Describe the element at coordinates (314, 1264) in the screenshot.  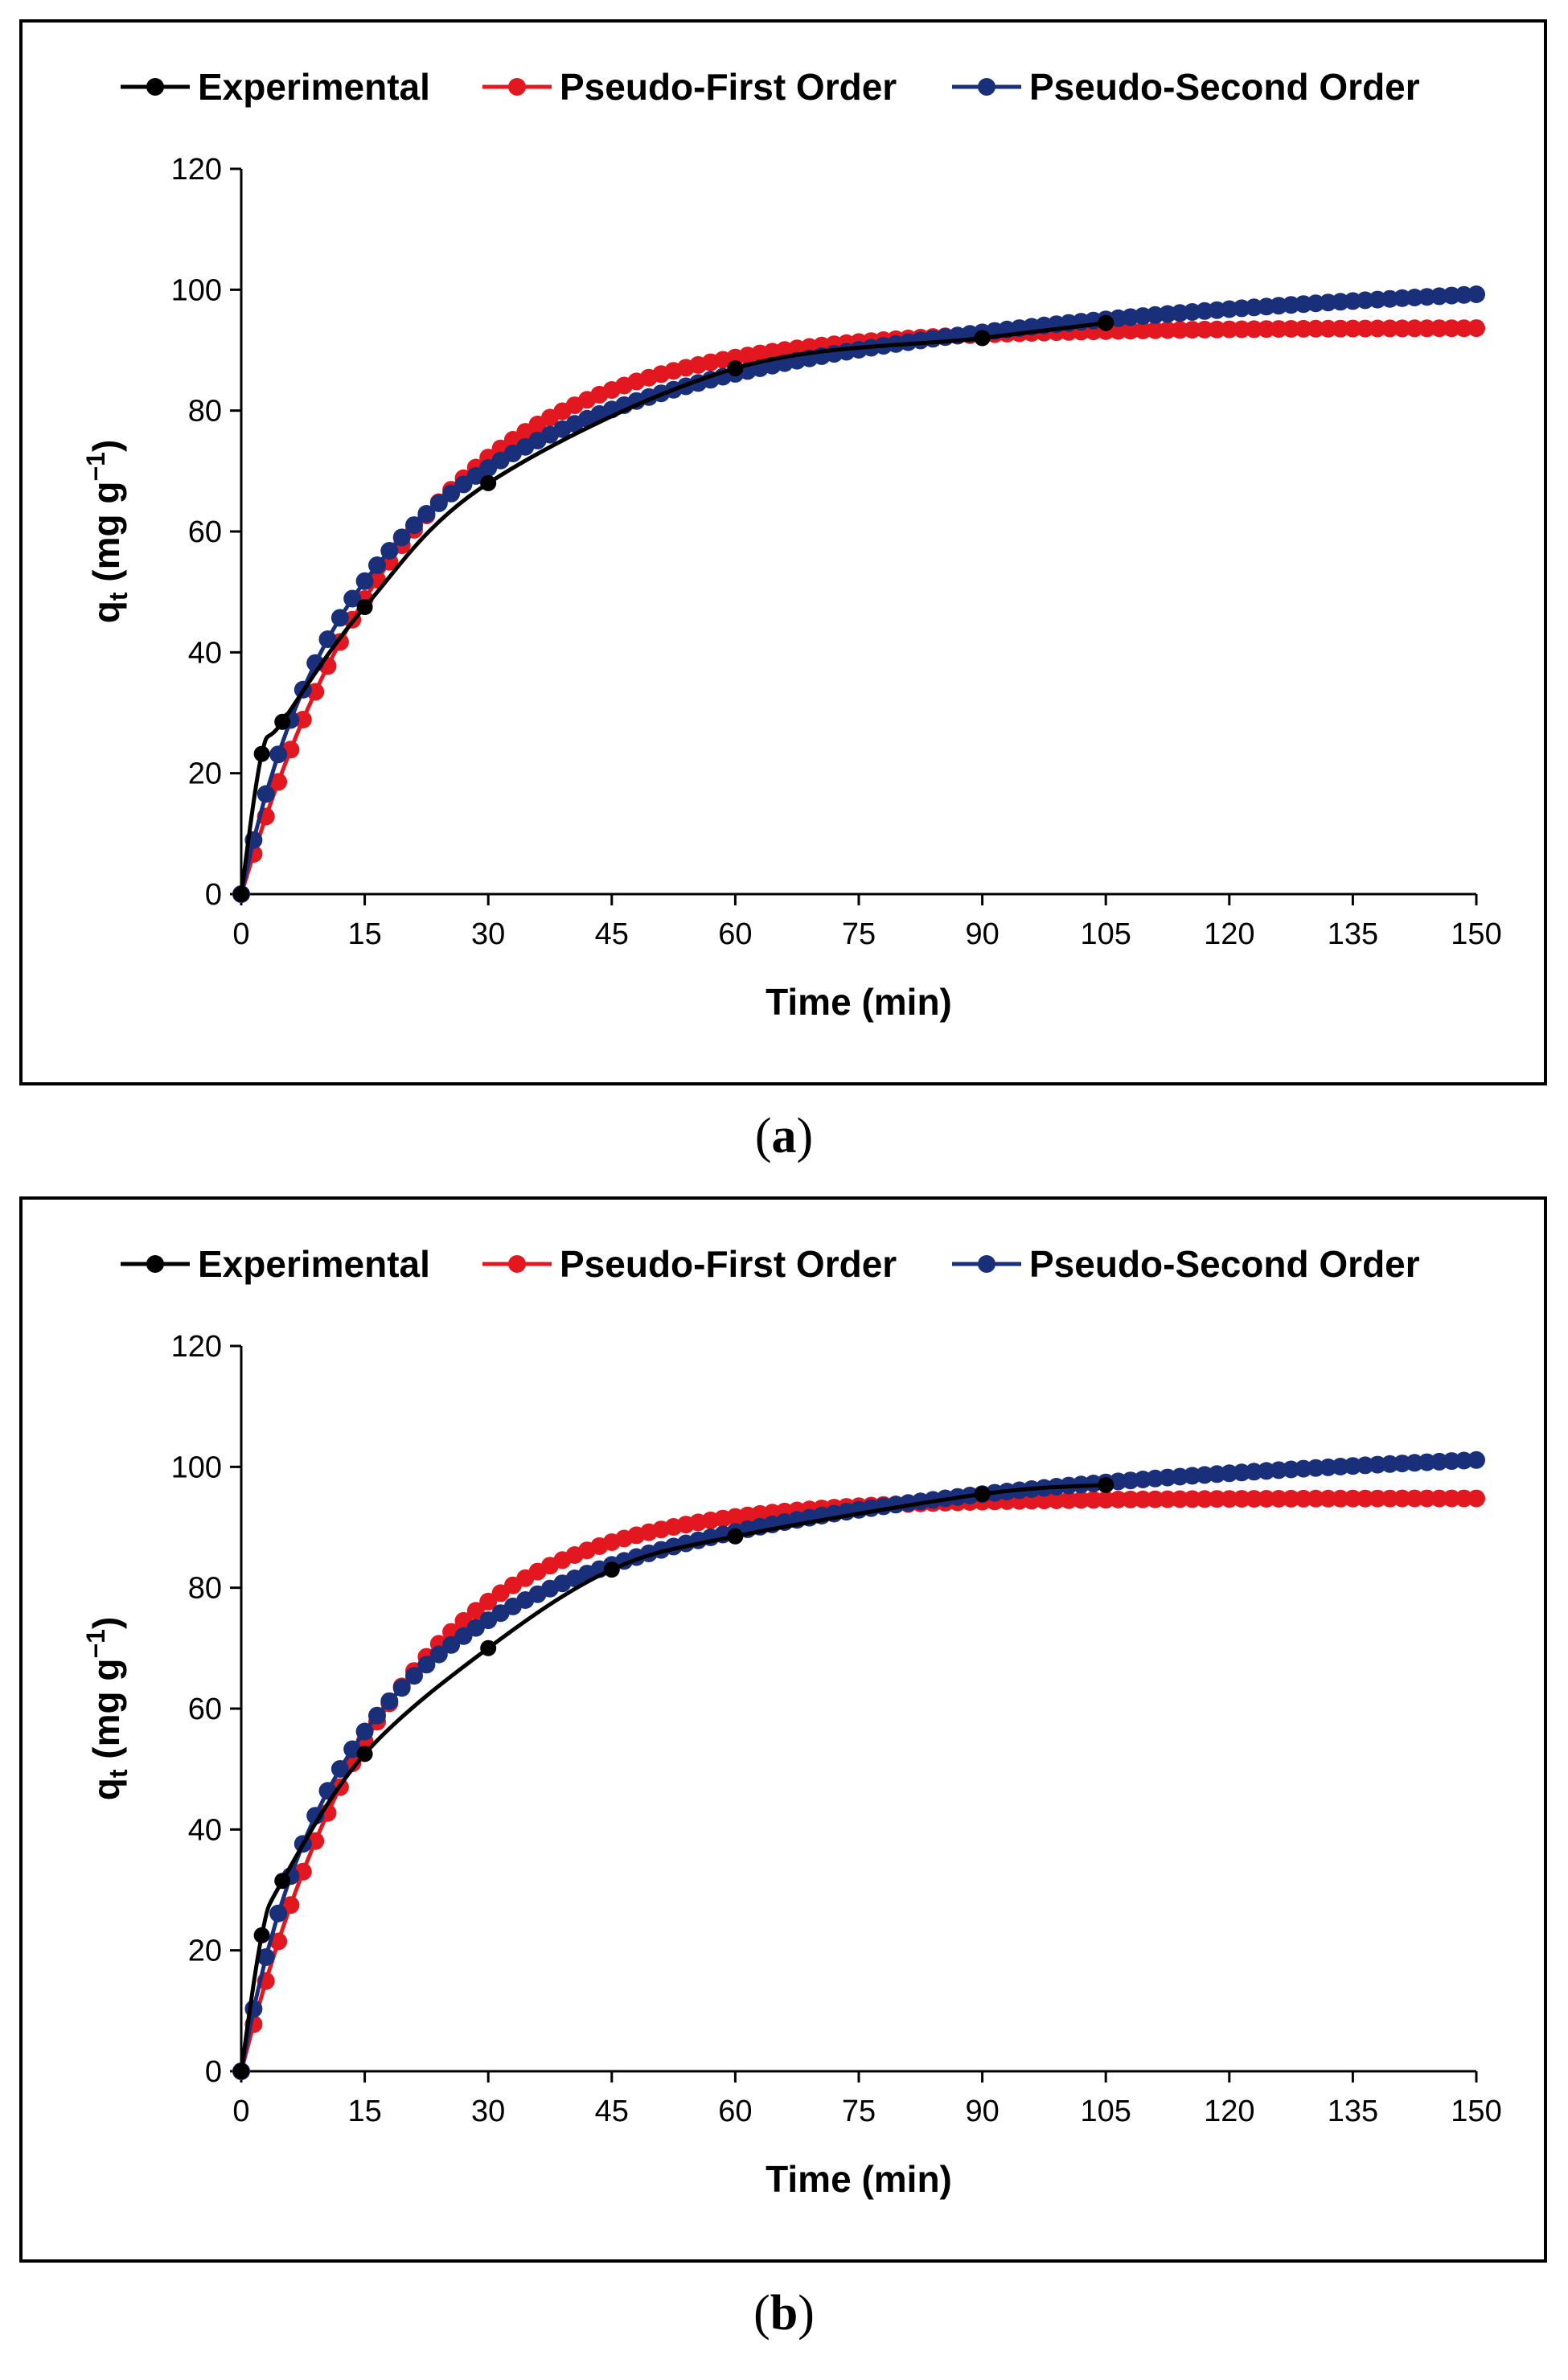
I see `chart-b-legend-label: Experimental` at that location.